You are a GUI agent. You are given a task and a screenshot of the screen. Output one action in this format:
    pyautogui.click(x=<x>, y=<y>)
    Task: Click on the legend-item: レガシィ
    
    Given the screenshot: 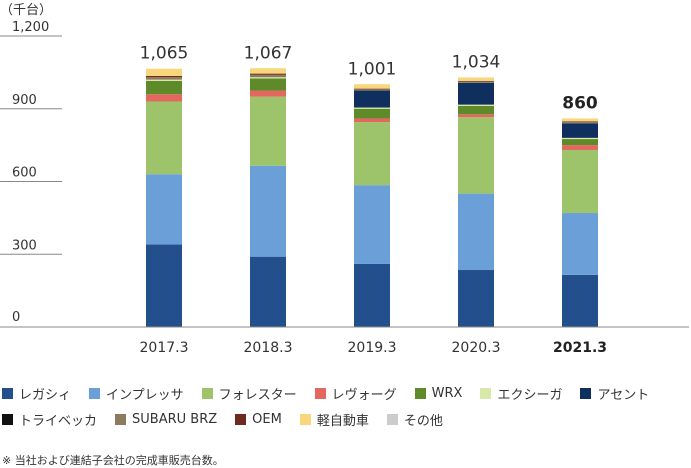 What is the action you would take?
    pyautogui.click(x=36, y=393)
    